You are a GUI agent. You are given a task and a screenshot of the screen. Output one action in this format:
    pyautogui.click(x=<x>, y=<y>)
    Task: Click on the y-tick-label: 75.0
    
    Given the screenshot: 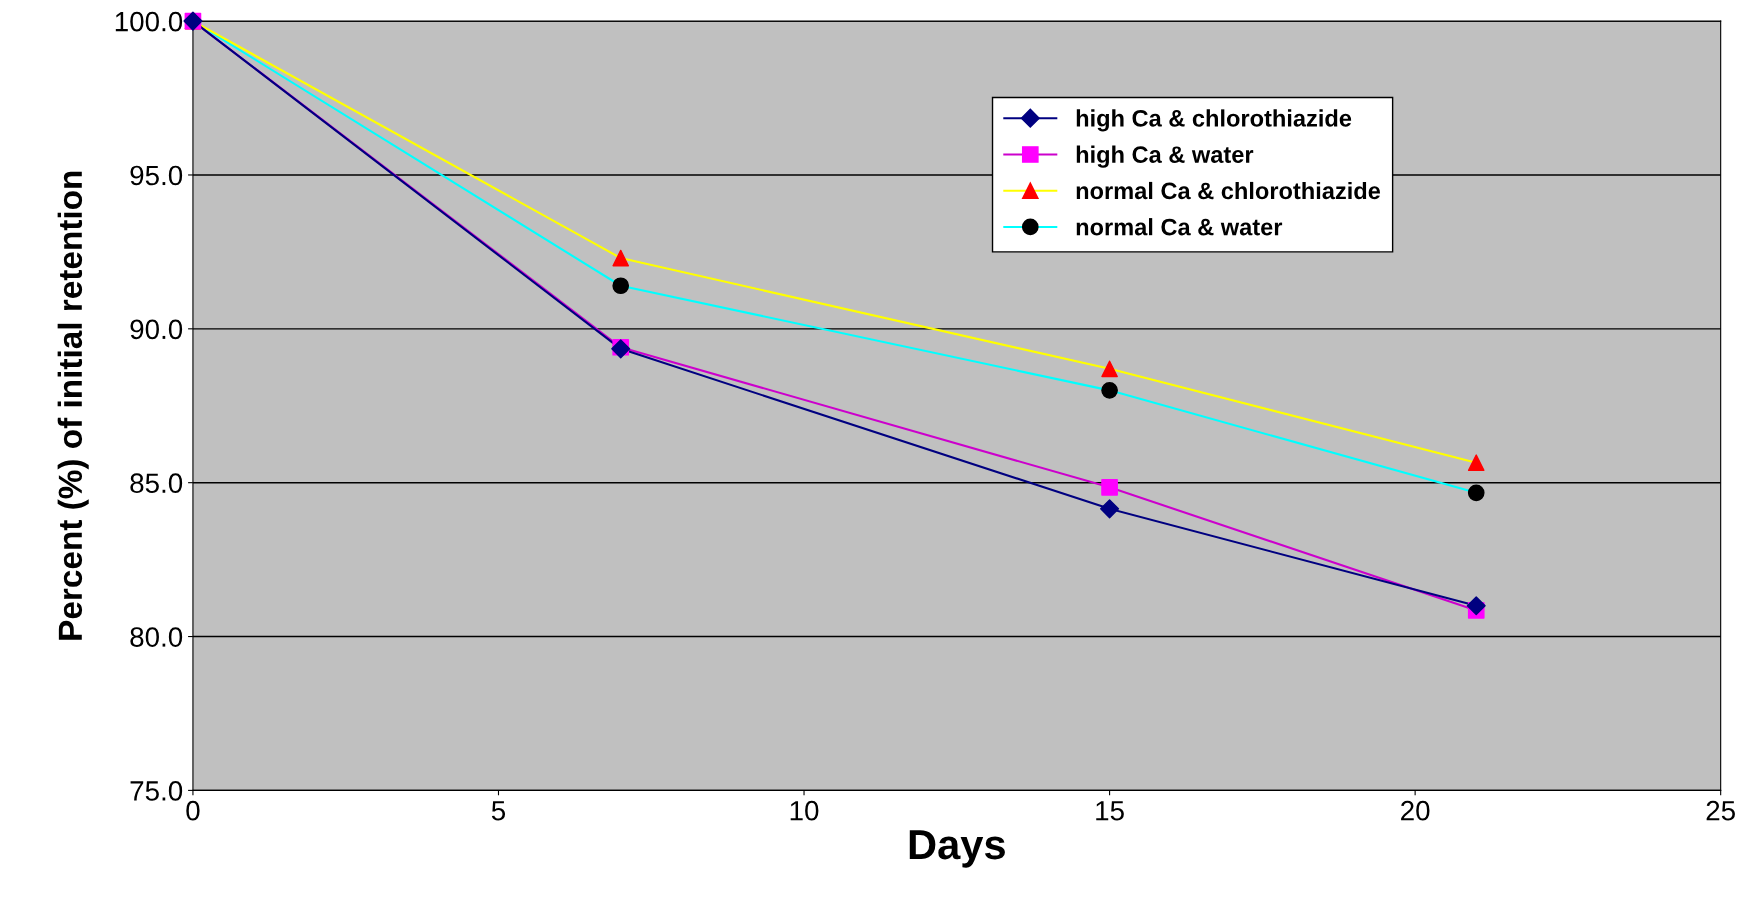 What is the action you would take?
    pyautogui.click(x=156, y=791)
    